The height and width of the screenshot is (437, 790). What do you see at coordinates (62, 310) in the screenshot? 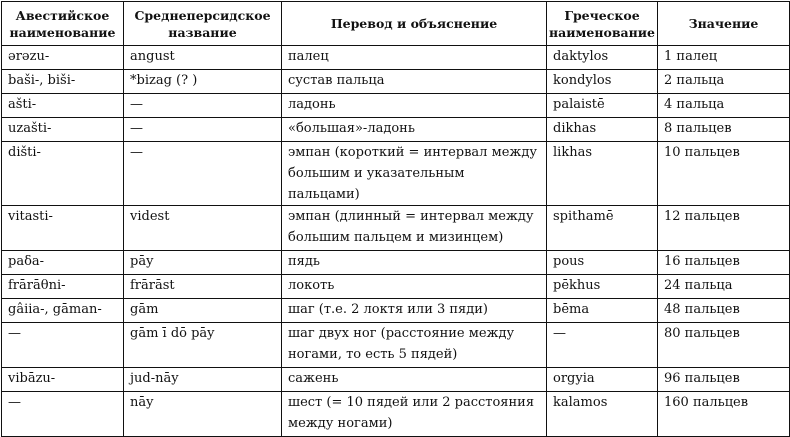
I see `table-cell: gâiia-, gāman-` at bounding box center [62, 310].